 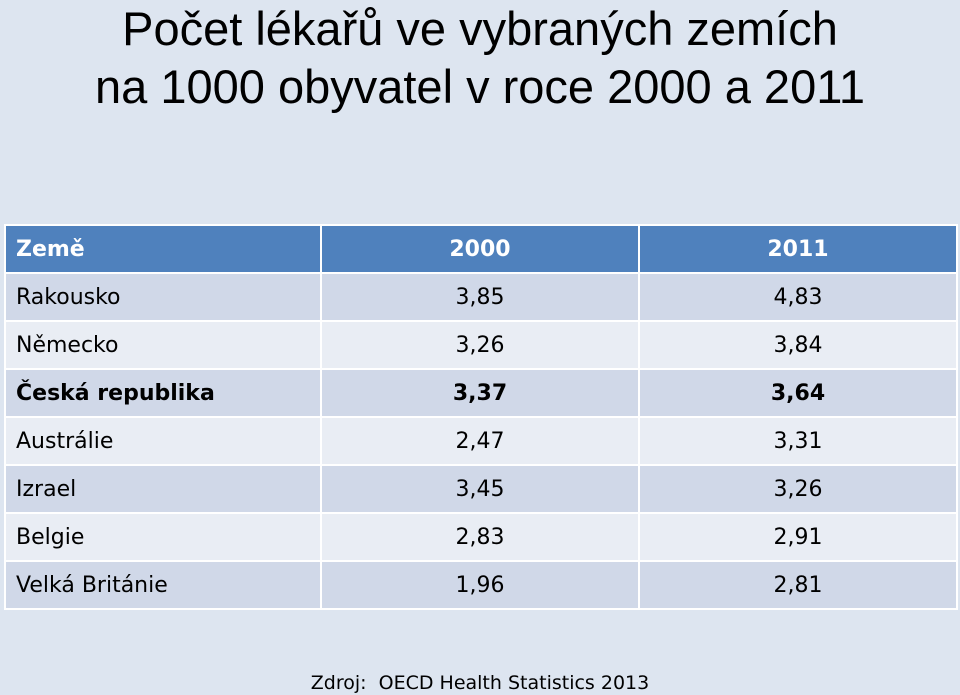 What do you see at coordinates (798, 393) in the screenshot?
I see `cell-2011: 3,64` at bounding box center [798, 393].